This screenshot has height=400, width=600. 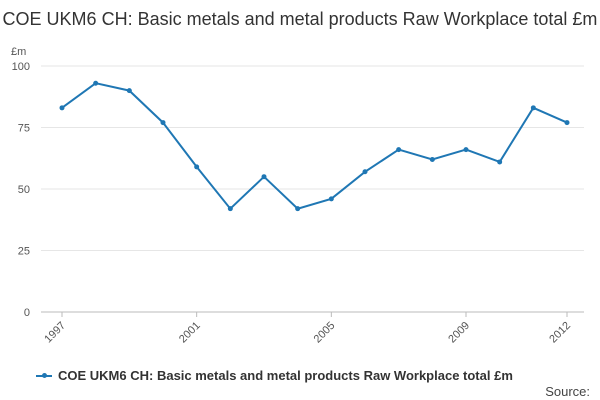 I want to click on y-tick-label: 50, so click(x=24, y=190).